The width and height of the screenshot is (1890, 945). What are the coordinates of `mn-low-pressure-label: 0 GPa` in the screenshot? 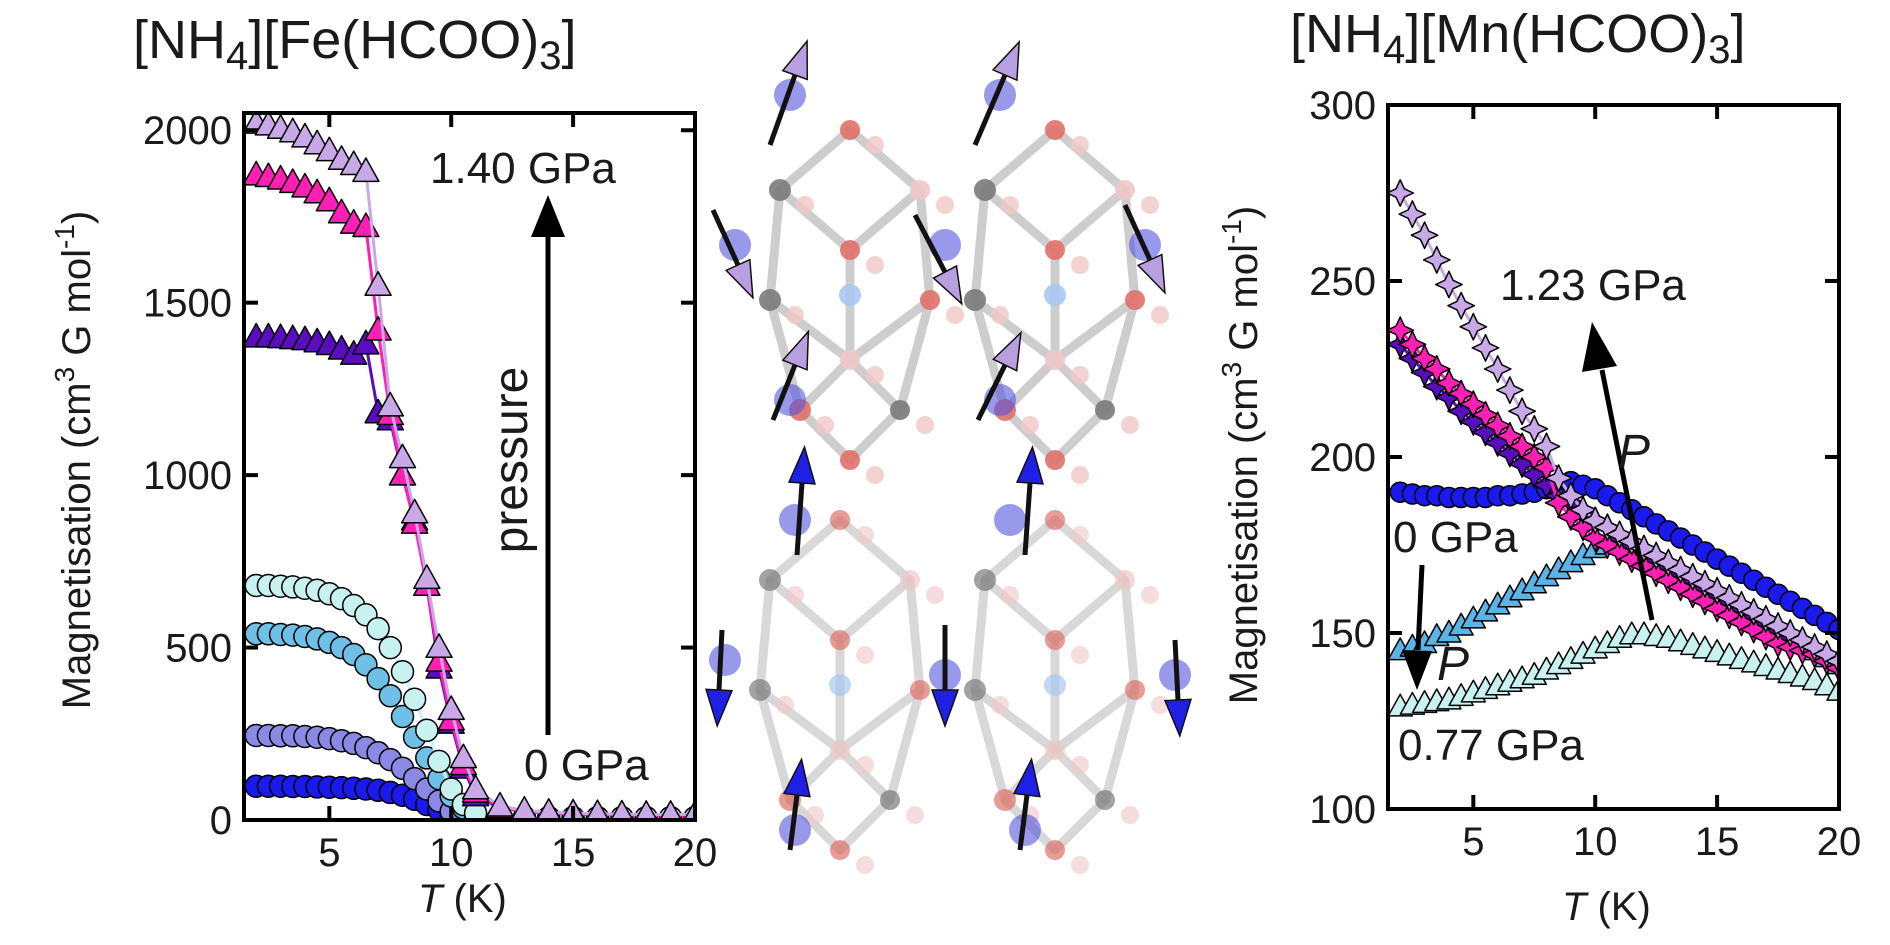 It's located at (1455, 537).